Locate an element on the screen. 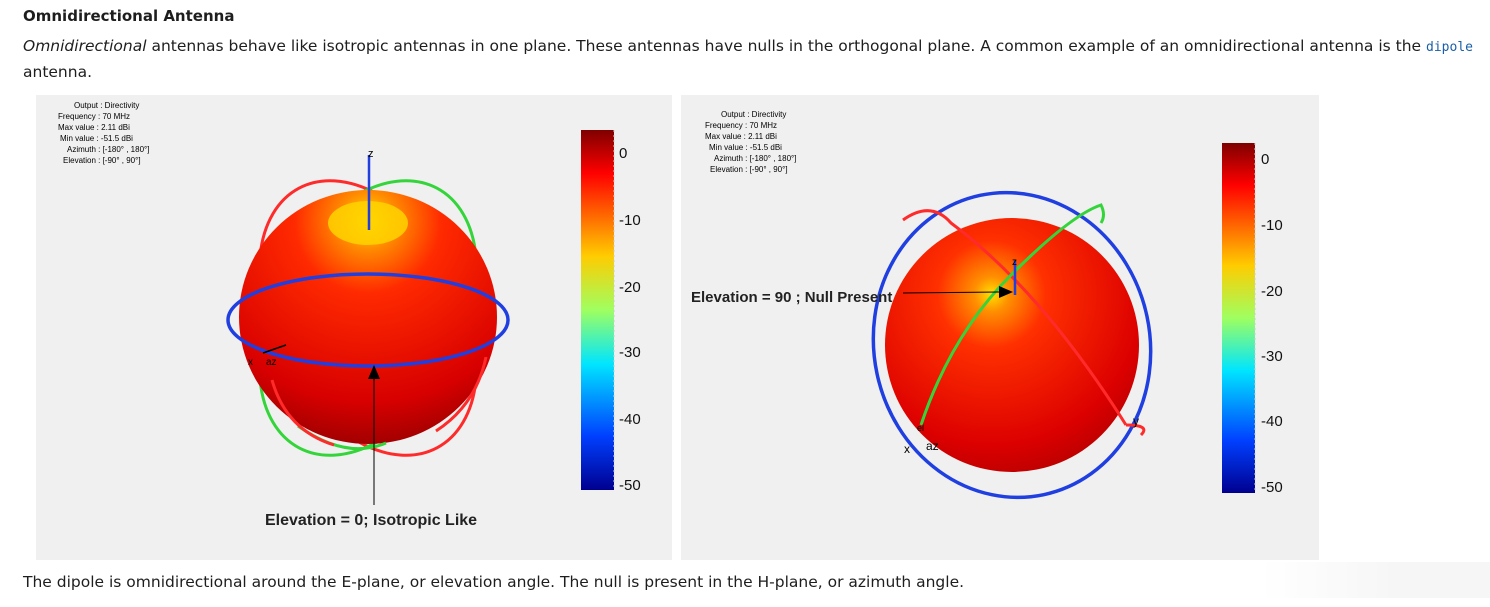 The width and height of the screenshot is (1490, 607). intro-end: antenna. is located at coordinates (58, 72).